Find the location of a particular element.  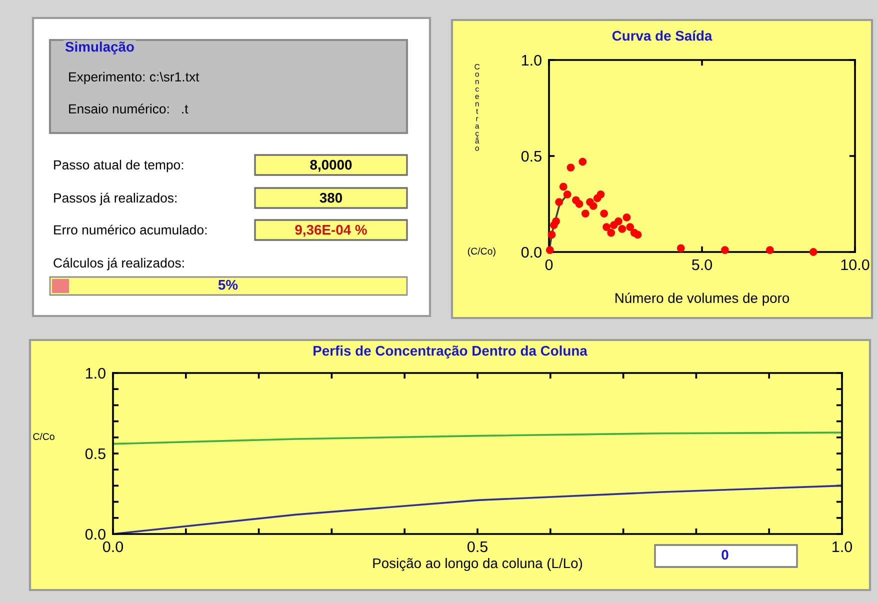

x-tick-label: 0 is located at coordinates (549, 264).